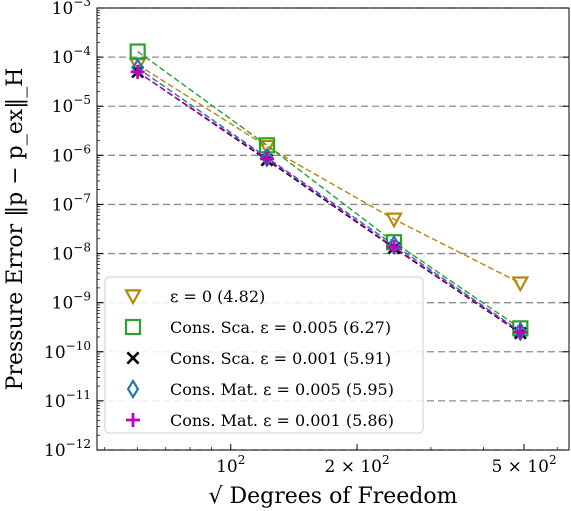 The image size is (571, 511). What do you see at coordinates (356, 465) in the screenshot?
I see `x-tick-label: 2 × 102` at bounding box center [356, 465].